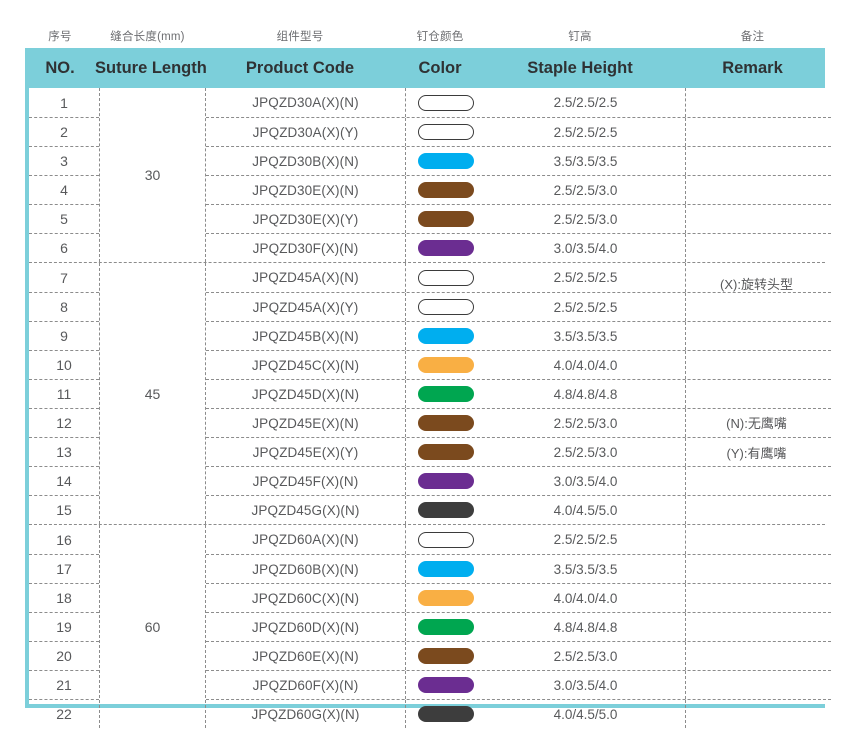  I want to click on cell-product-code: JPQZD45D(X)(N), so click(306, 394).